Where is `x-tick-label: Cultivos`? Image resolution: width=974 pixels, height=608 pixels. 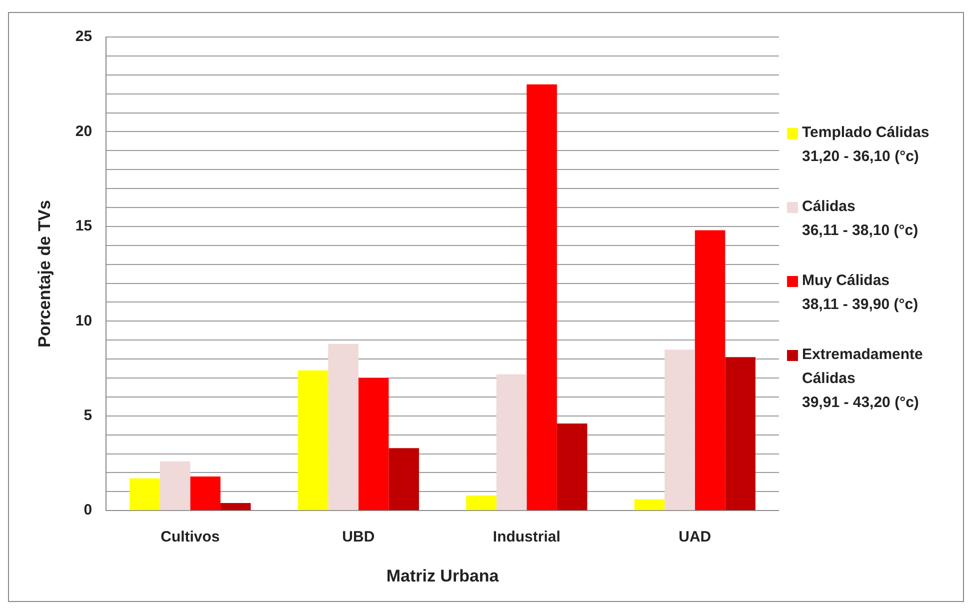
x-tick-label: Cultivos is located at coordinates (190, 537).